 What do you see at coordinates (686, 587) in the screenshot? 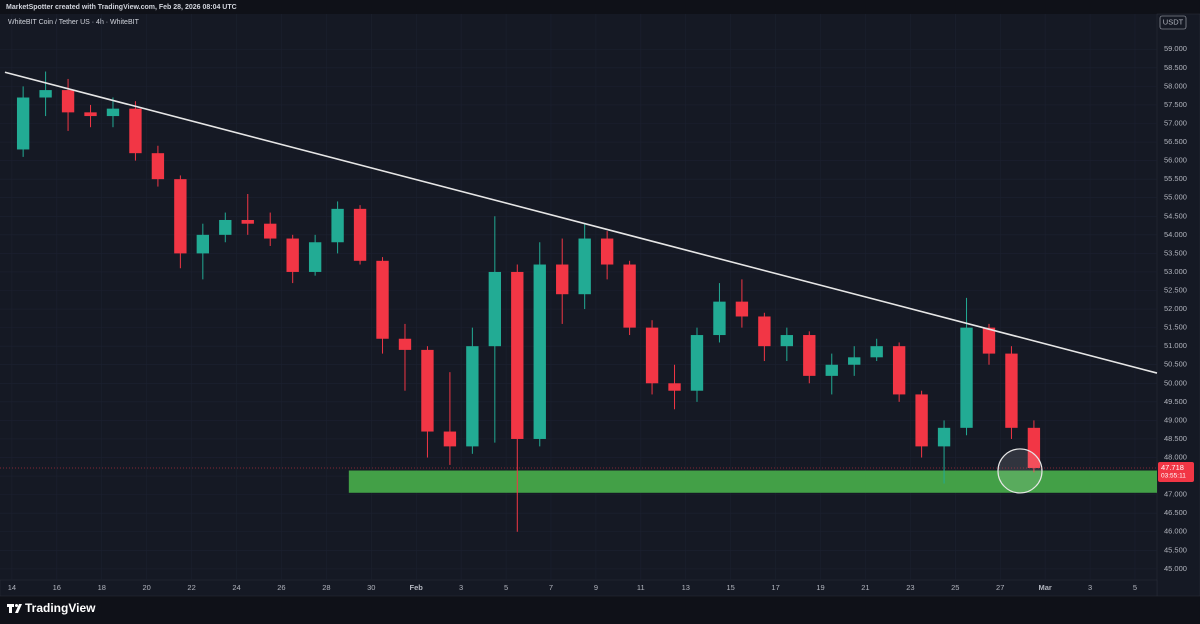
I see `x-tick-label: 13` at bounding box center [686, 587].